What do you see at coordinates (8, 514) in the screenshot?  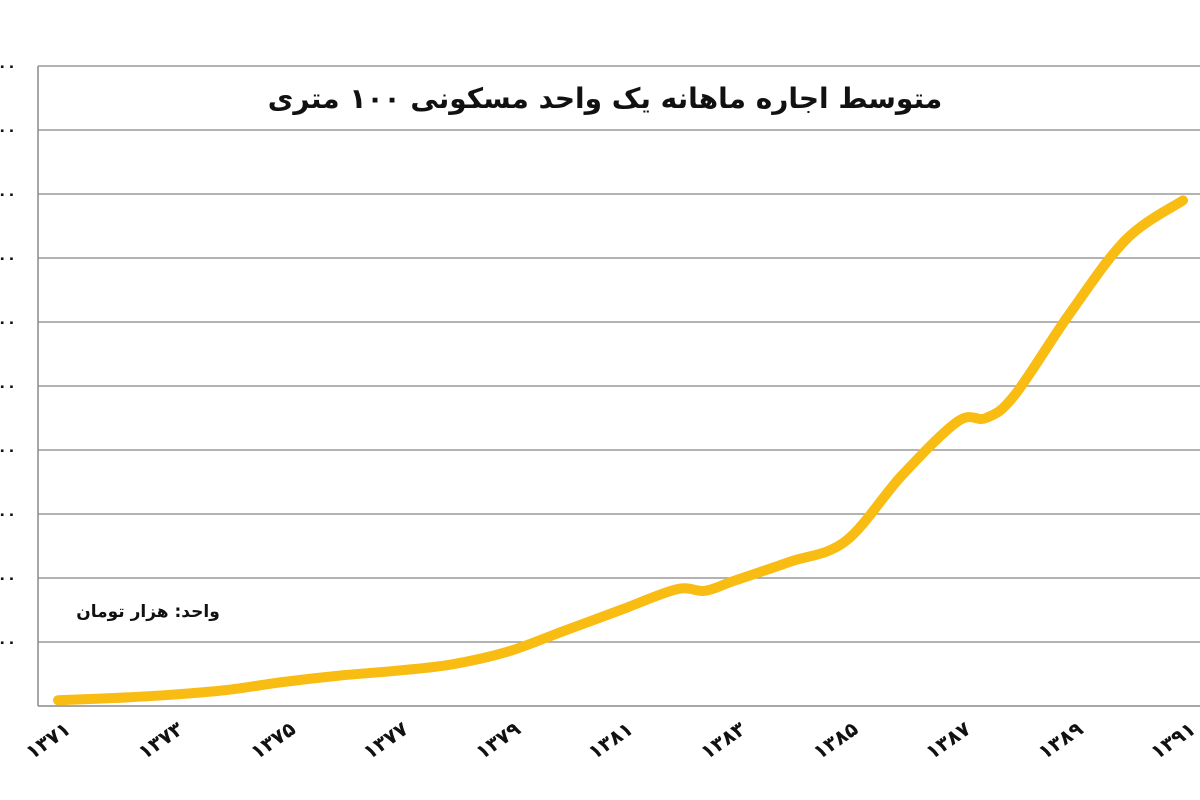 I see `y-tick-label: ۶۰۰` at bounding box center [8, 514].